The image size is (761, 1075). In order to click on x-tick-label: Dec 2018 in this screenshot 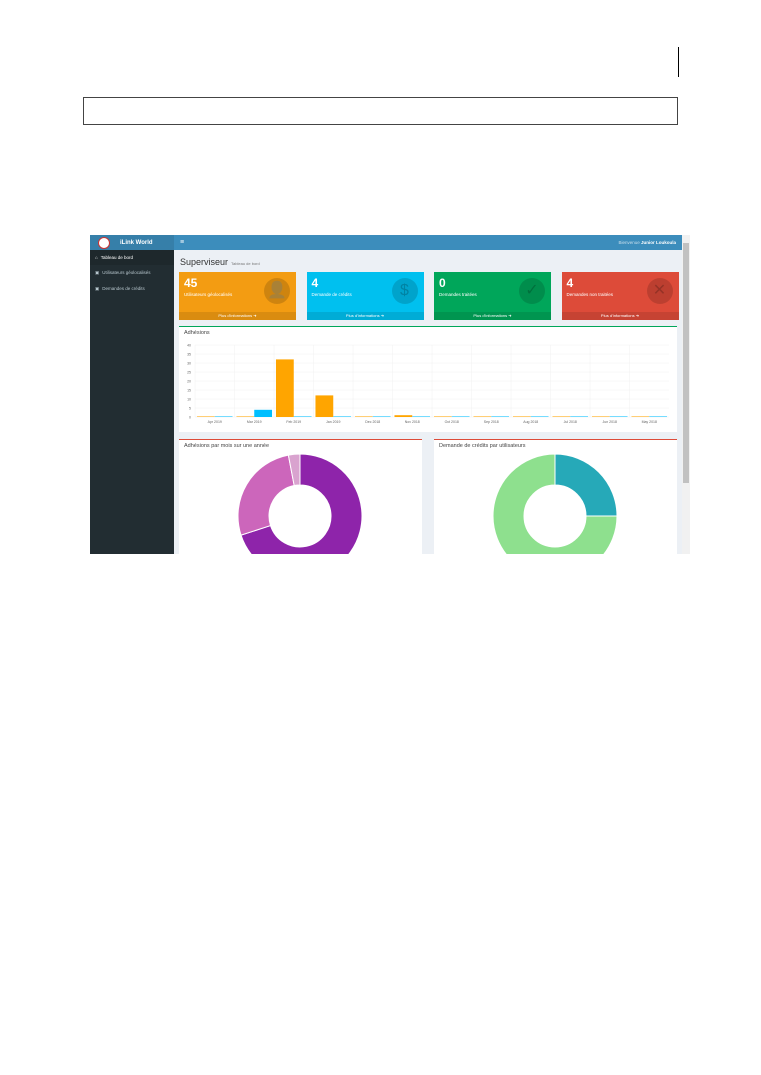, I will do `click(372, 422)`.